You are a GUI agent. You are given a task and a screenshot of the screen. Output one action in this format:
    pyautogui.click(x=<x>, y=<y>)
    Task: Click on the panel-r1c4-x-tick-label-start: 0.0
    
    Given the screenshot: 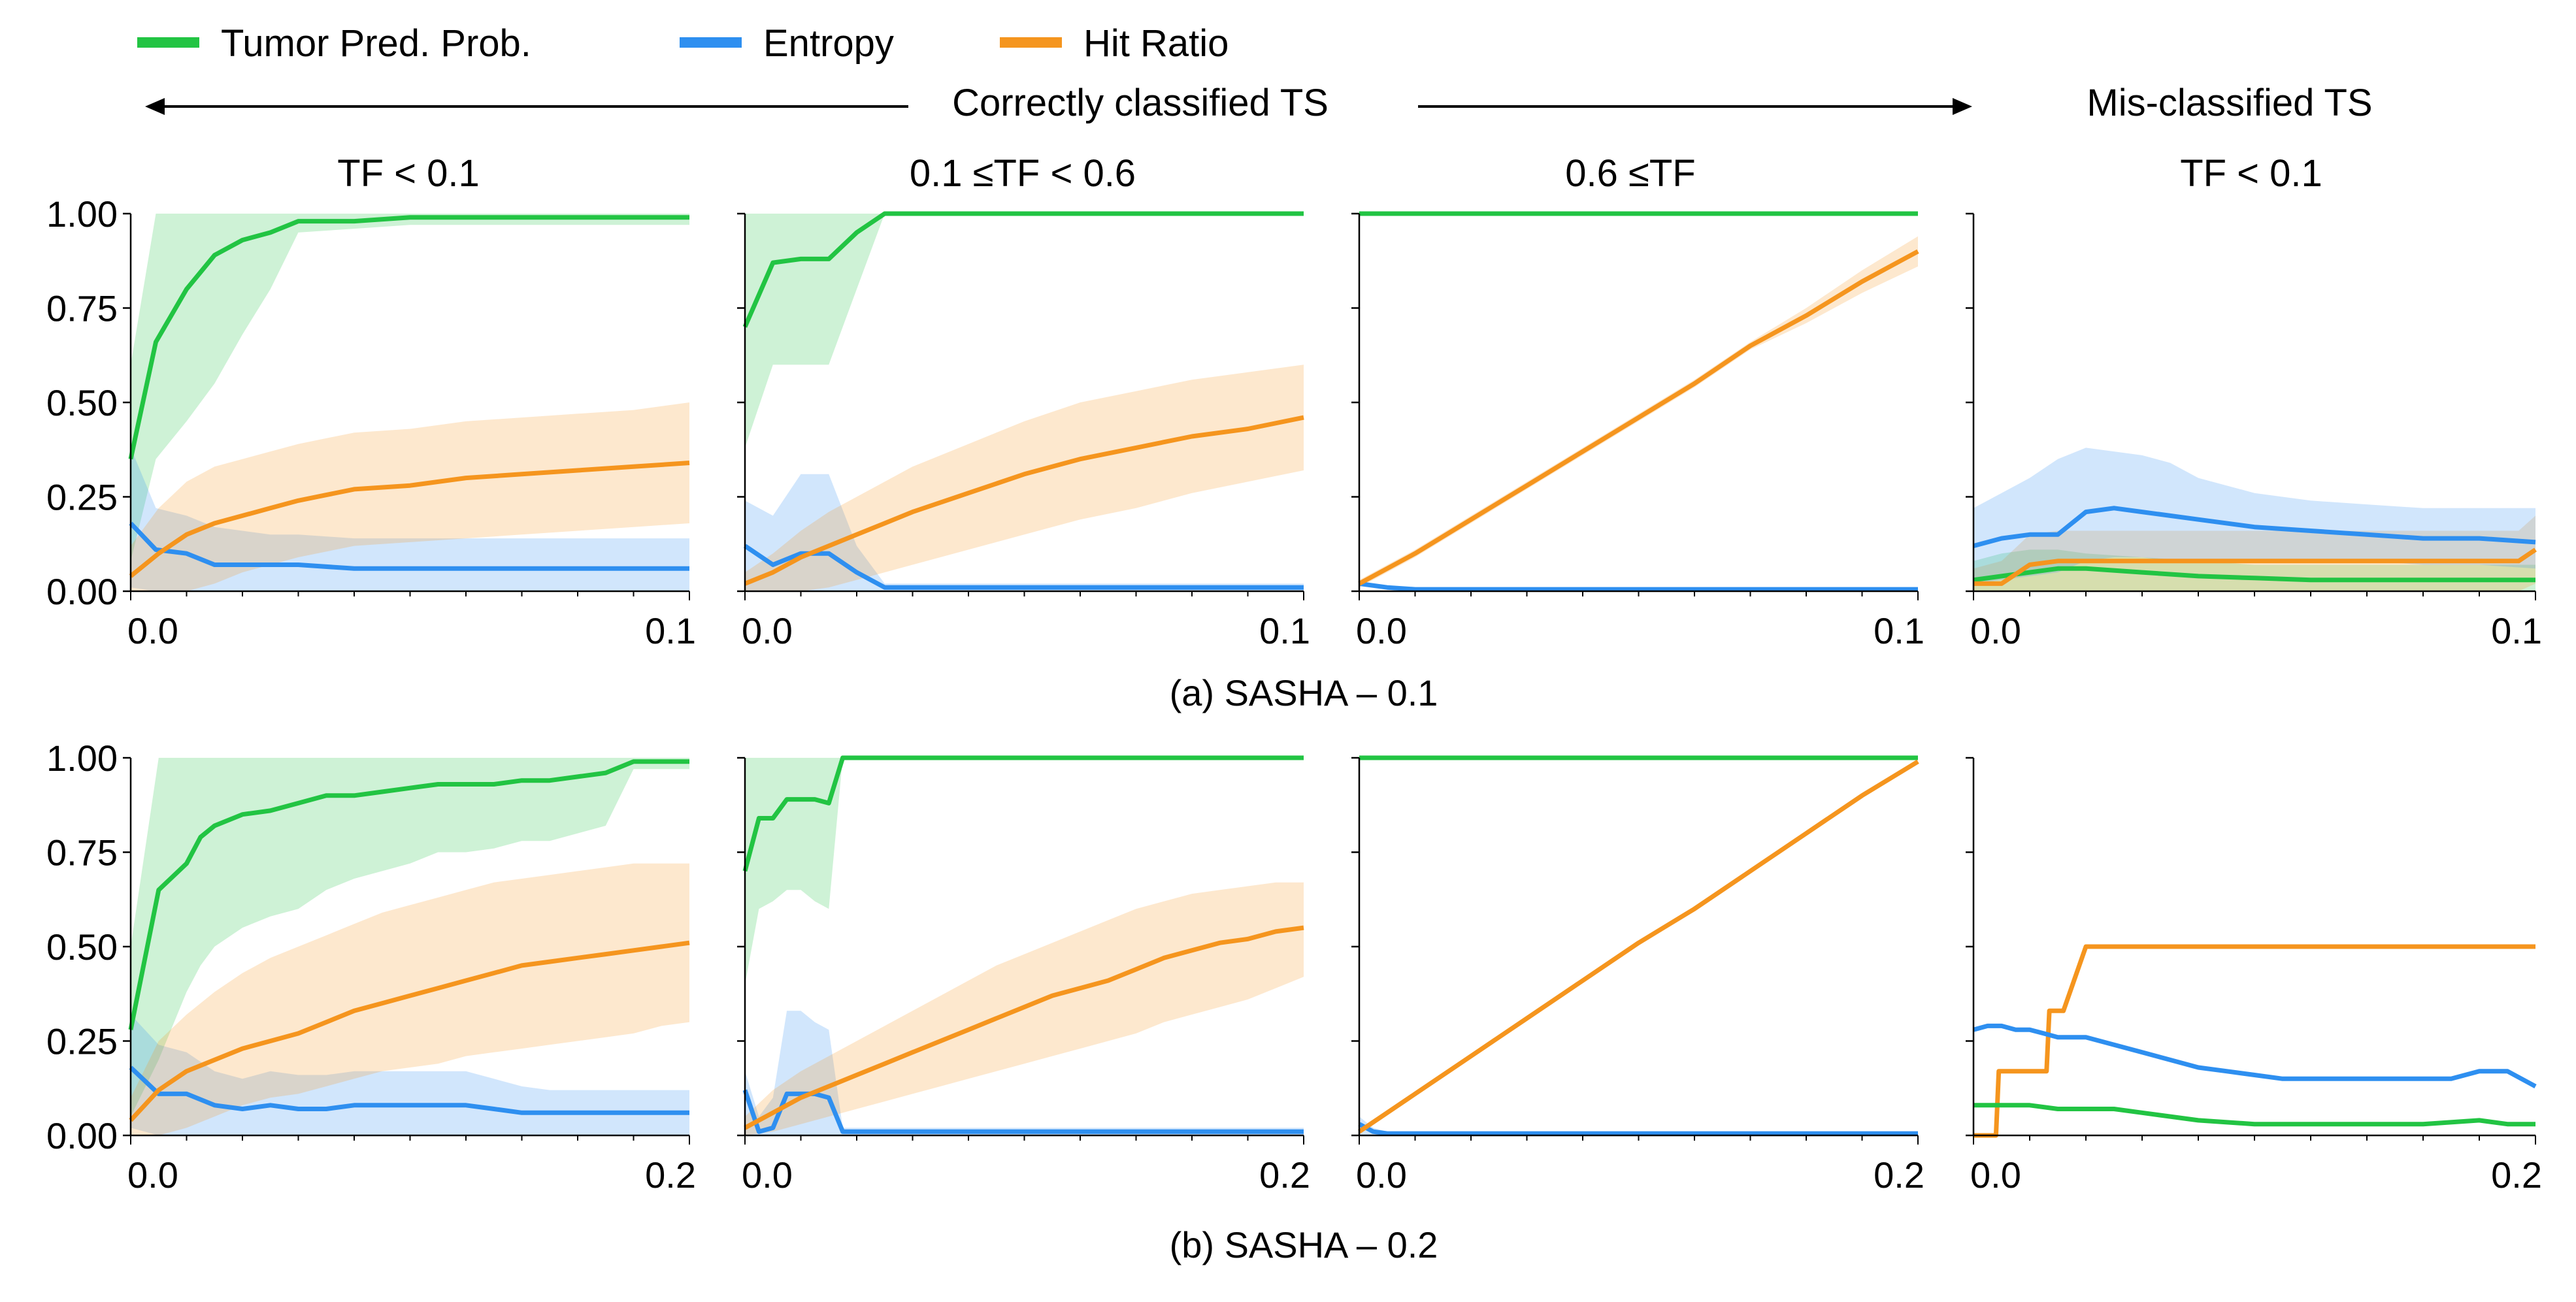 What is the action you would take?
    pyautogui.click(x=1995, y=630)
    